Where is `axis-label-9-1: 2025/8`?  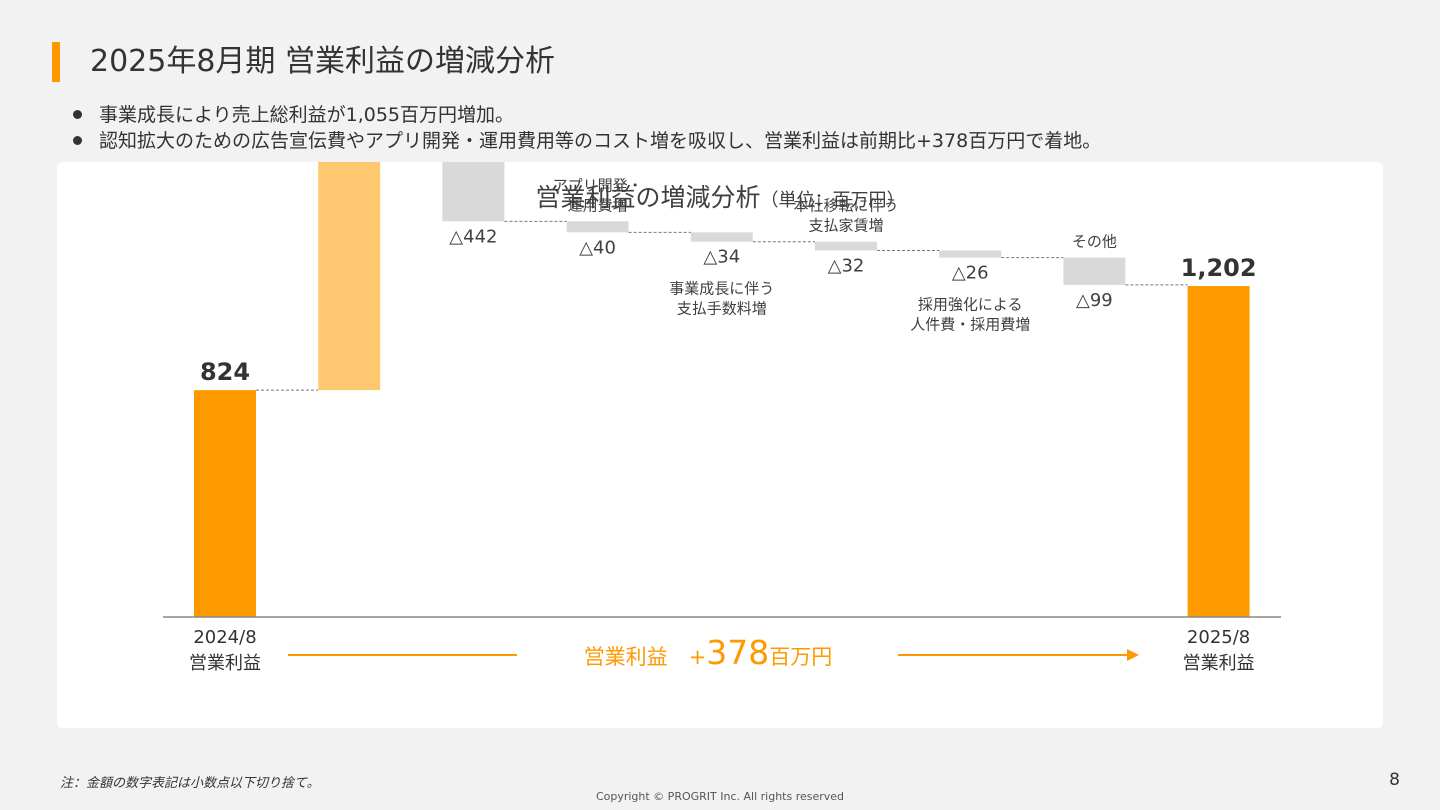 axis-label-9-1: 2025/8 is located at coordinates (1218, 637).